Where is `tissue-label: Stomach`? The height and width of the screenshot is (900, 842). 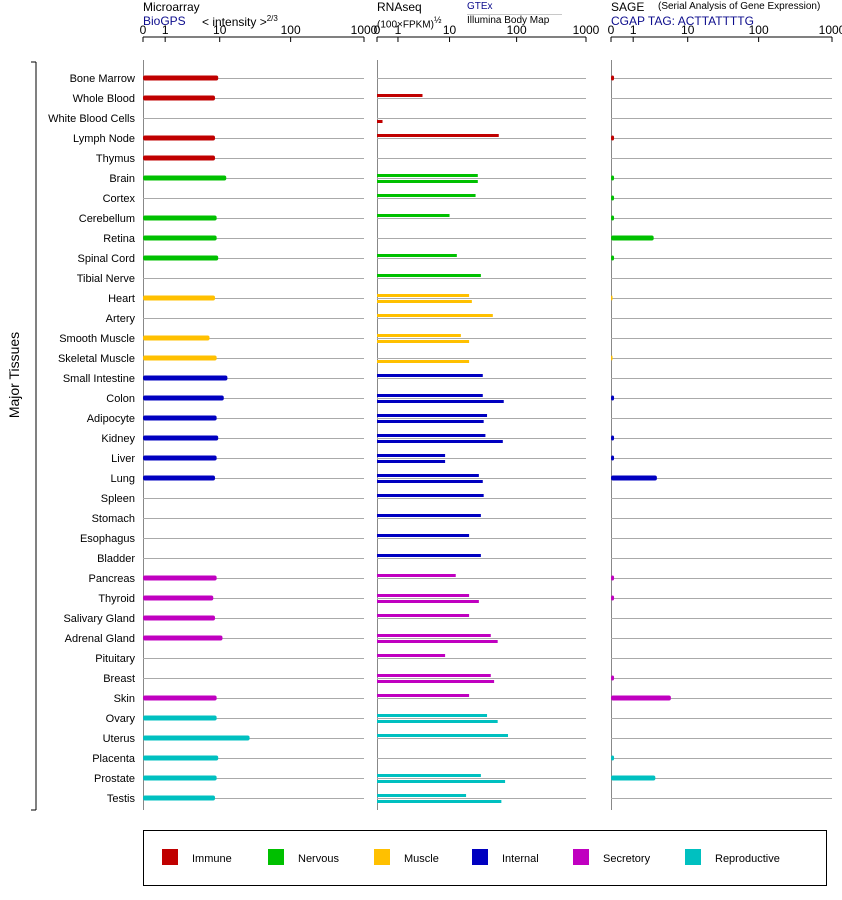
tissue-label: Stomach is located at coordinates (113, 519).